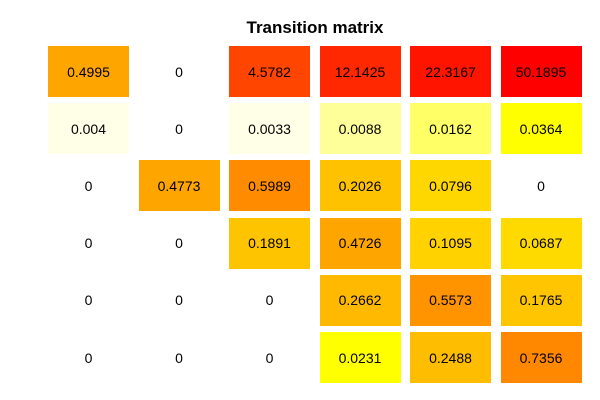  Describe the element at coordinates (360, 300) in the screenshot. I see `heatmap-cell: 0.2662` at that location.